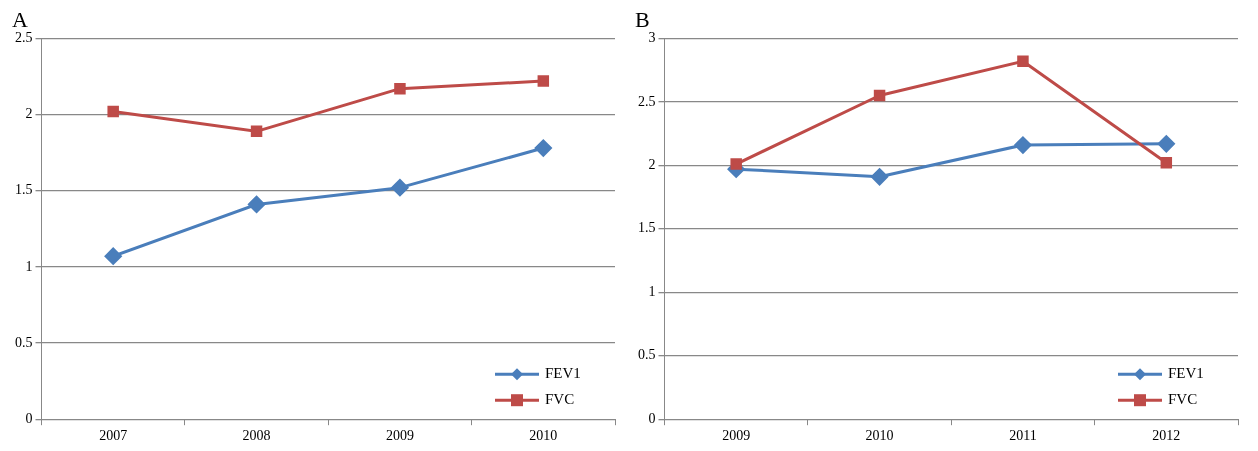 This screenshot has height=451, width=1258. What do you see at coordinates (113, 436) in the screenshot?
I see `x-tick-label: 2007` at bounding box center [113, 436].